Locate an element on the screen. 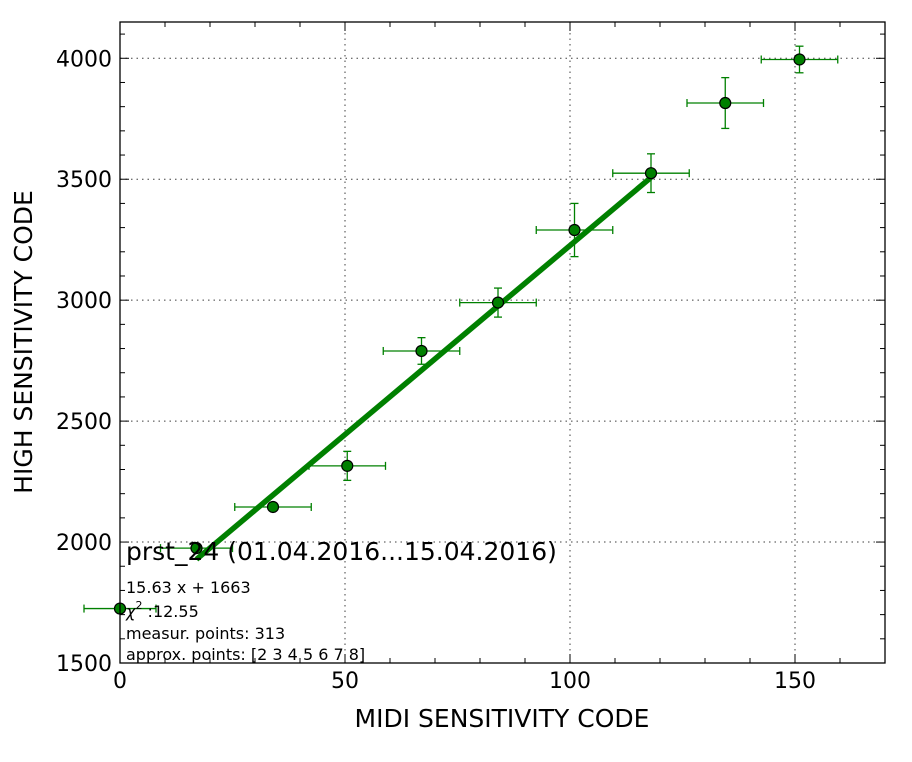 This screenshot has width=912, height=762. y-tick-label: 3000 is located at coordinates (84, 301).